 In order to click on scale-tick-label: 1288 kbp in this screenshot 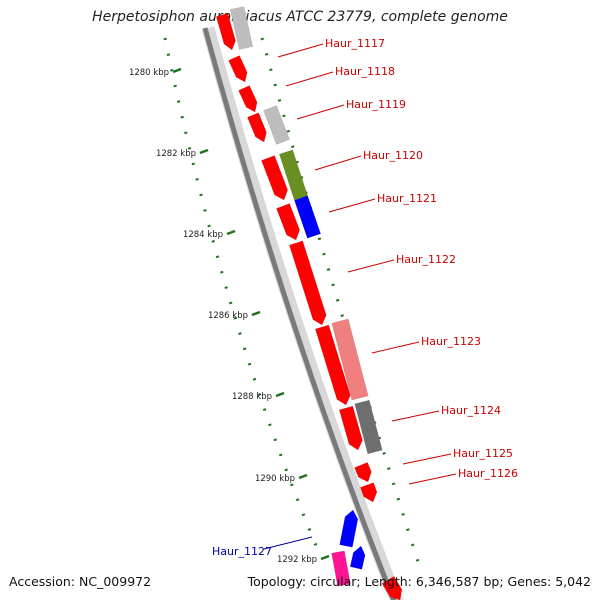, I will do `click(252, 397)`.